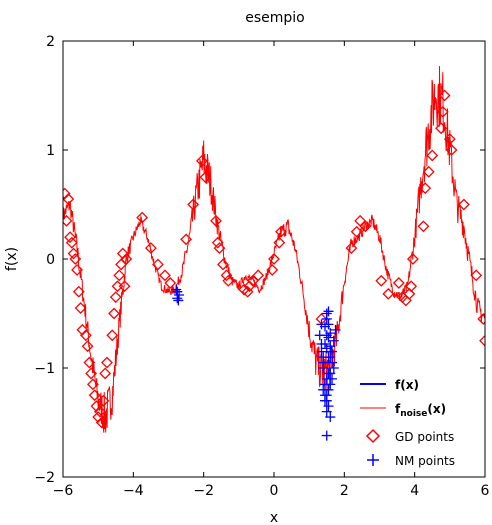 The height and width of the screenshot is (525, 492). I want to click on x-tick-label: −2, so click(203, 491).